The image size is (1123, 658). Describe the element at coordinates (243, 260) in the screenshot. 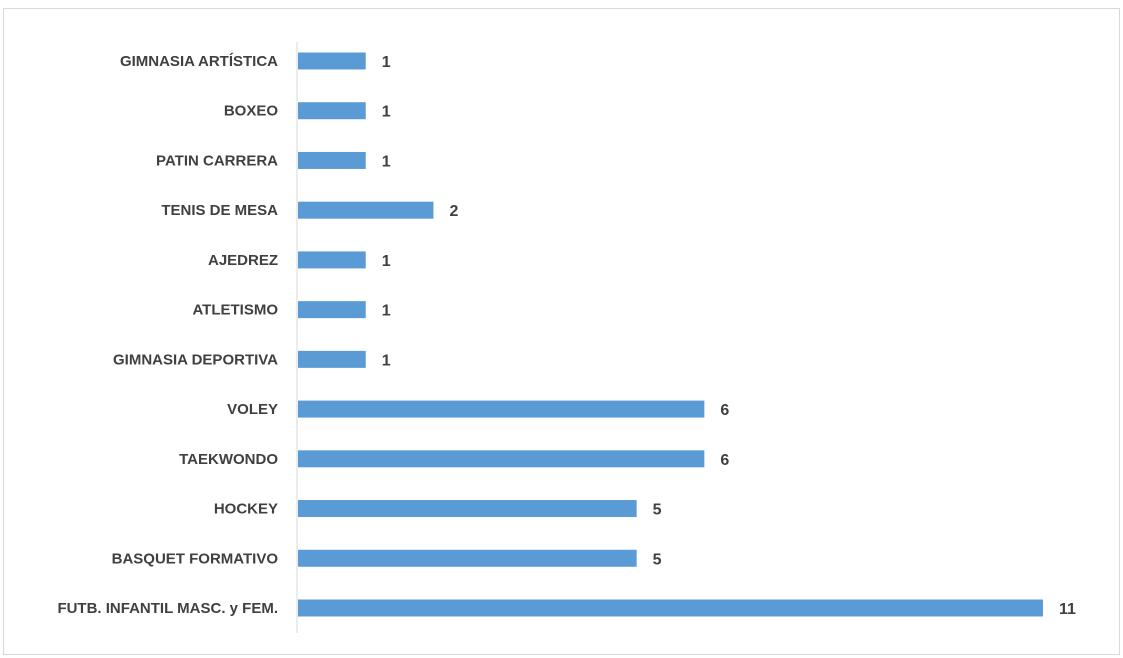

I see `category-label: AJEDREZ` at that location.